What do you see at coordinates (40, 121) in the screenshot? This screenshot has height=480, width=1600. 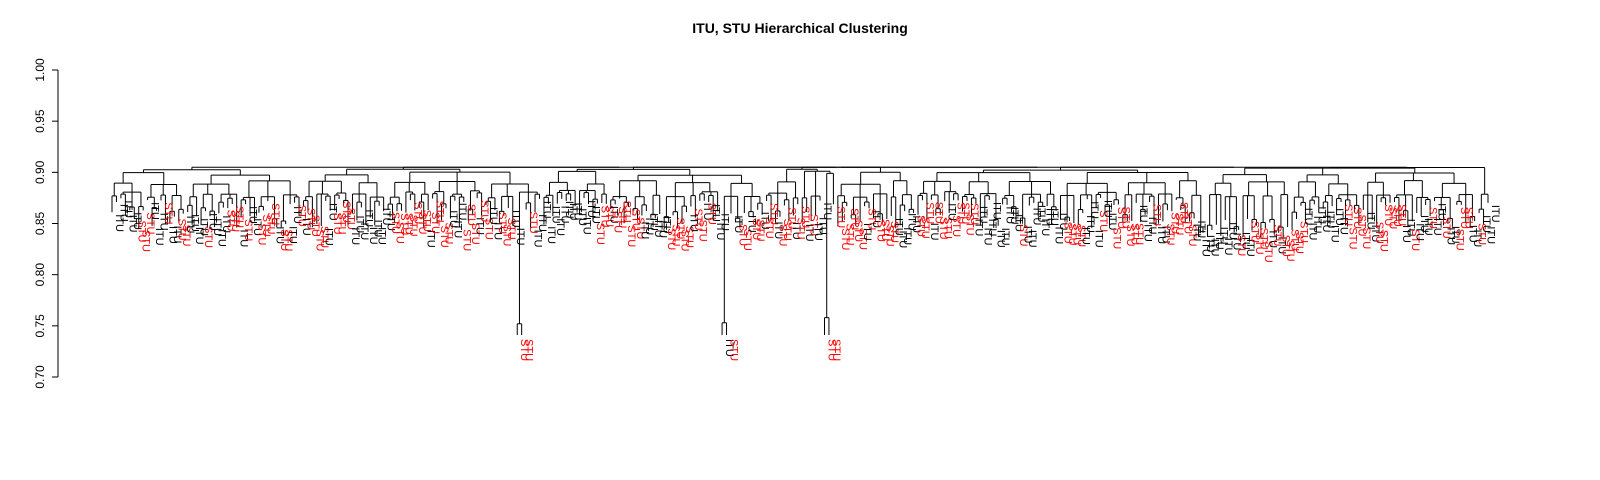 I see `y-tick-label: 0.95` at bounding box center [40, 121].